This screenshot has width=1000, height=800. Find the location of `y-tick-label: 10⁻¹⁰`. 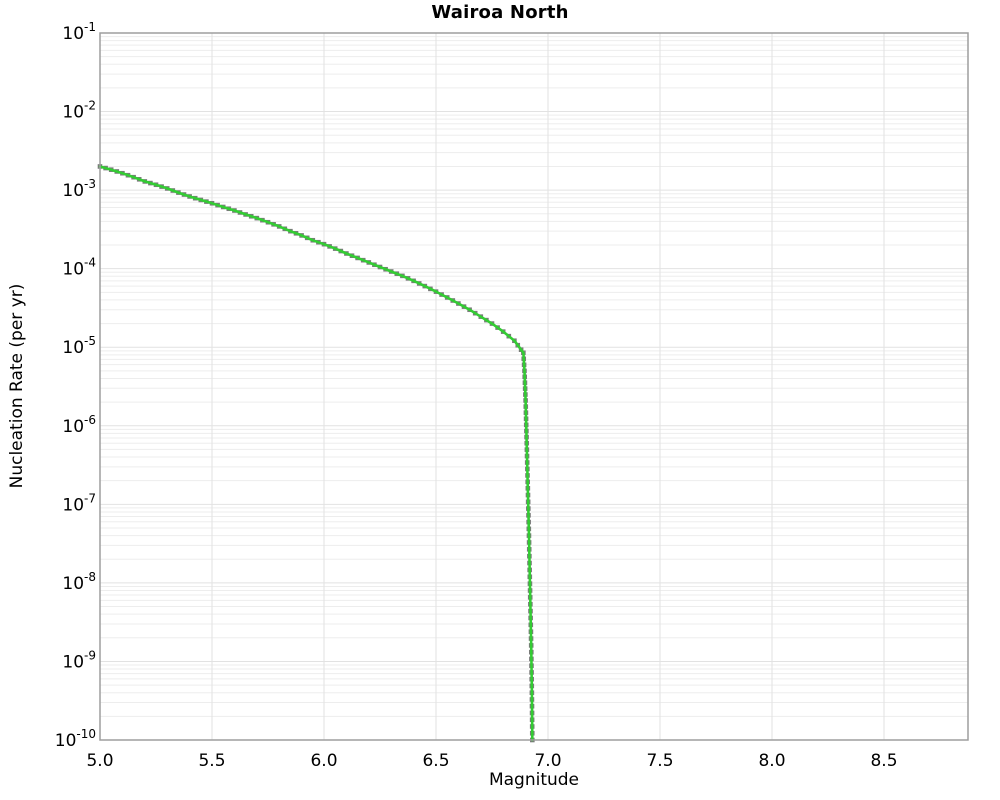

y-tick-label: 10⁻¹⁰ is located at coordinates (75, 739).